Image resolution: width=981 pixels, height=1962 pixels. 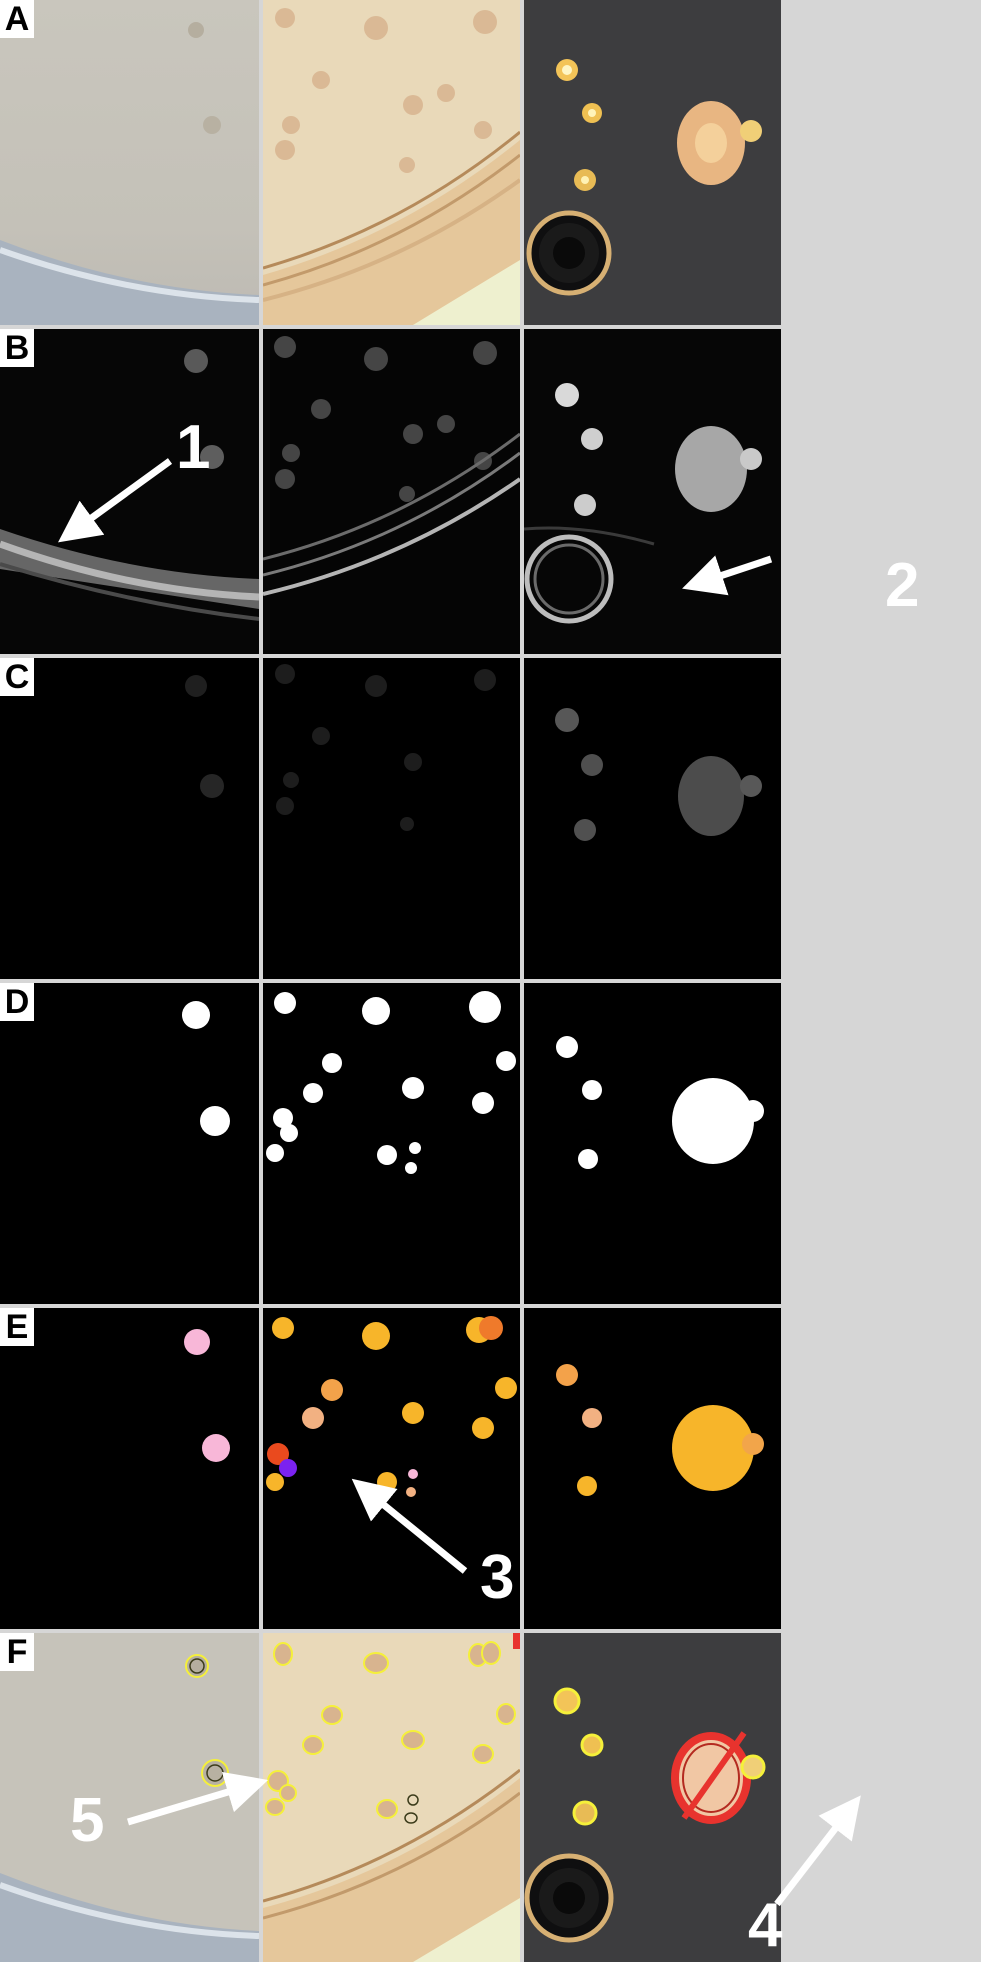 I want to click on panel-a2-plate-photo, so click(x=391, y=162).